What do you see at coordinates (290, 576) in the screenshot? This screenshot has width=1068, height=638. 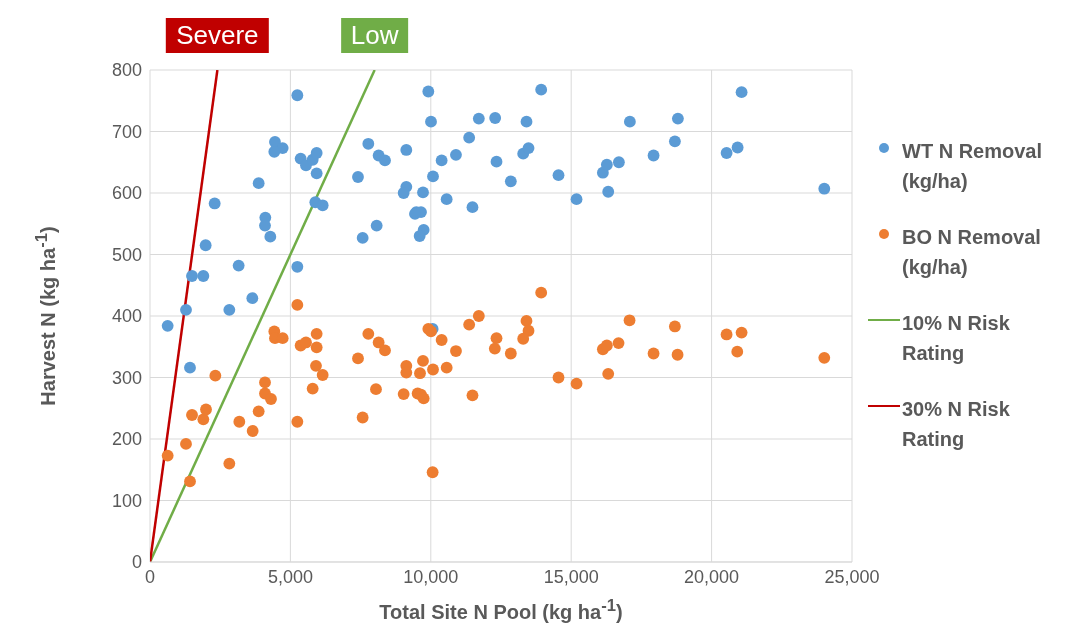 I see `x-tick-label: 5,000` at bounding box center [290, 576].